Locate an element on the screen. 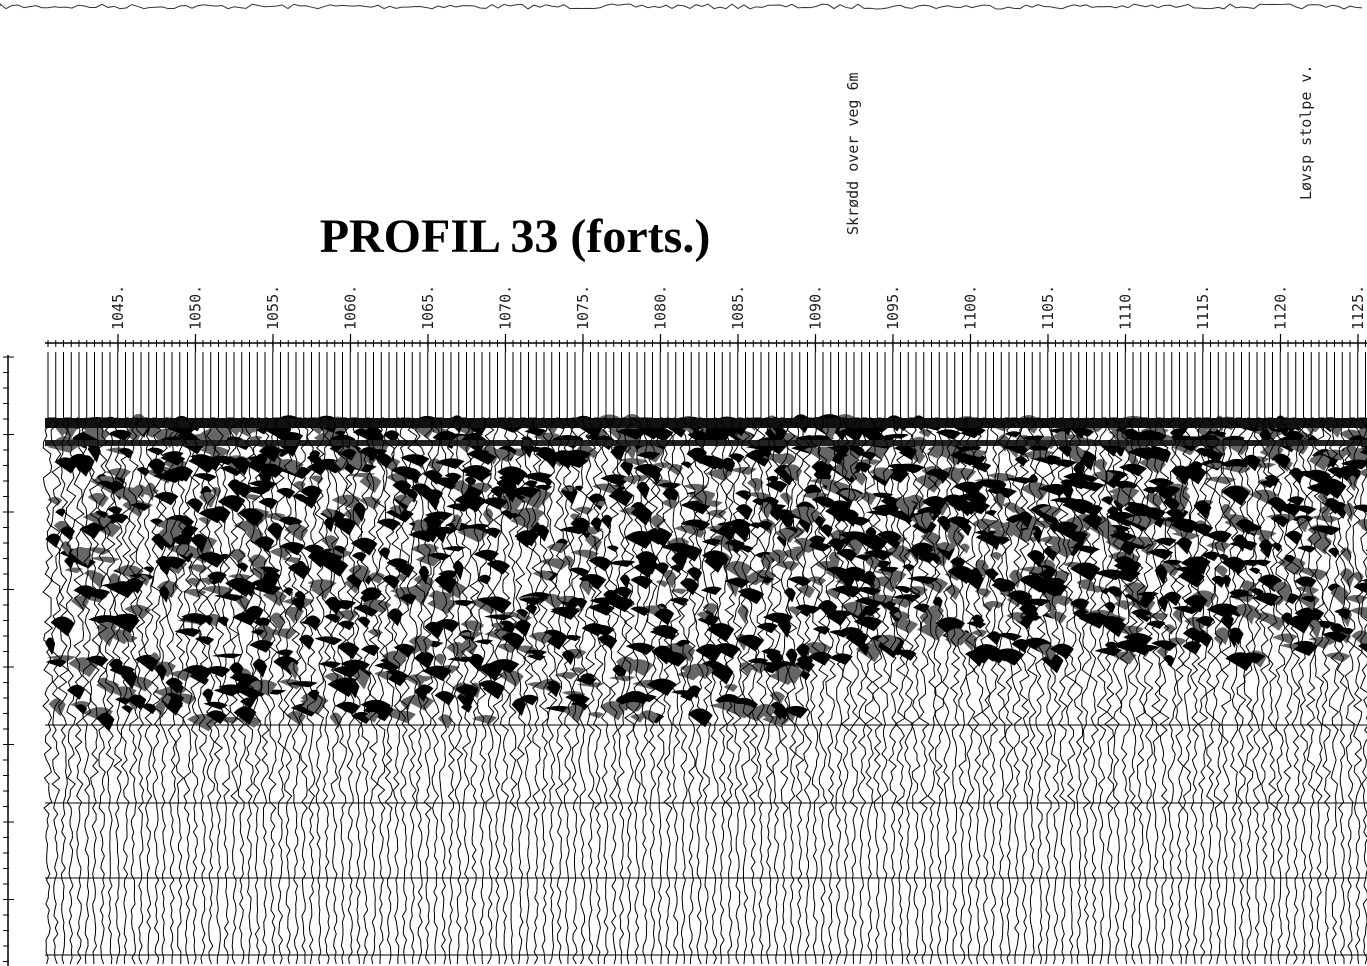 This screenshot has height=966, width=1367. first-arrival is located at coordinates (706, 423).